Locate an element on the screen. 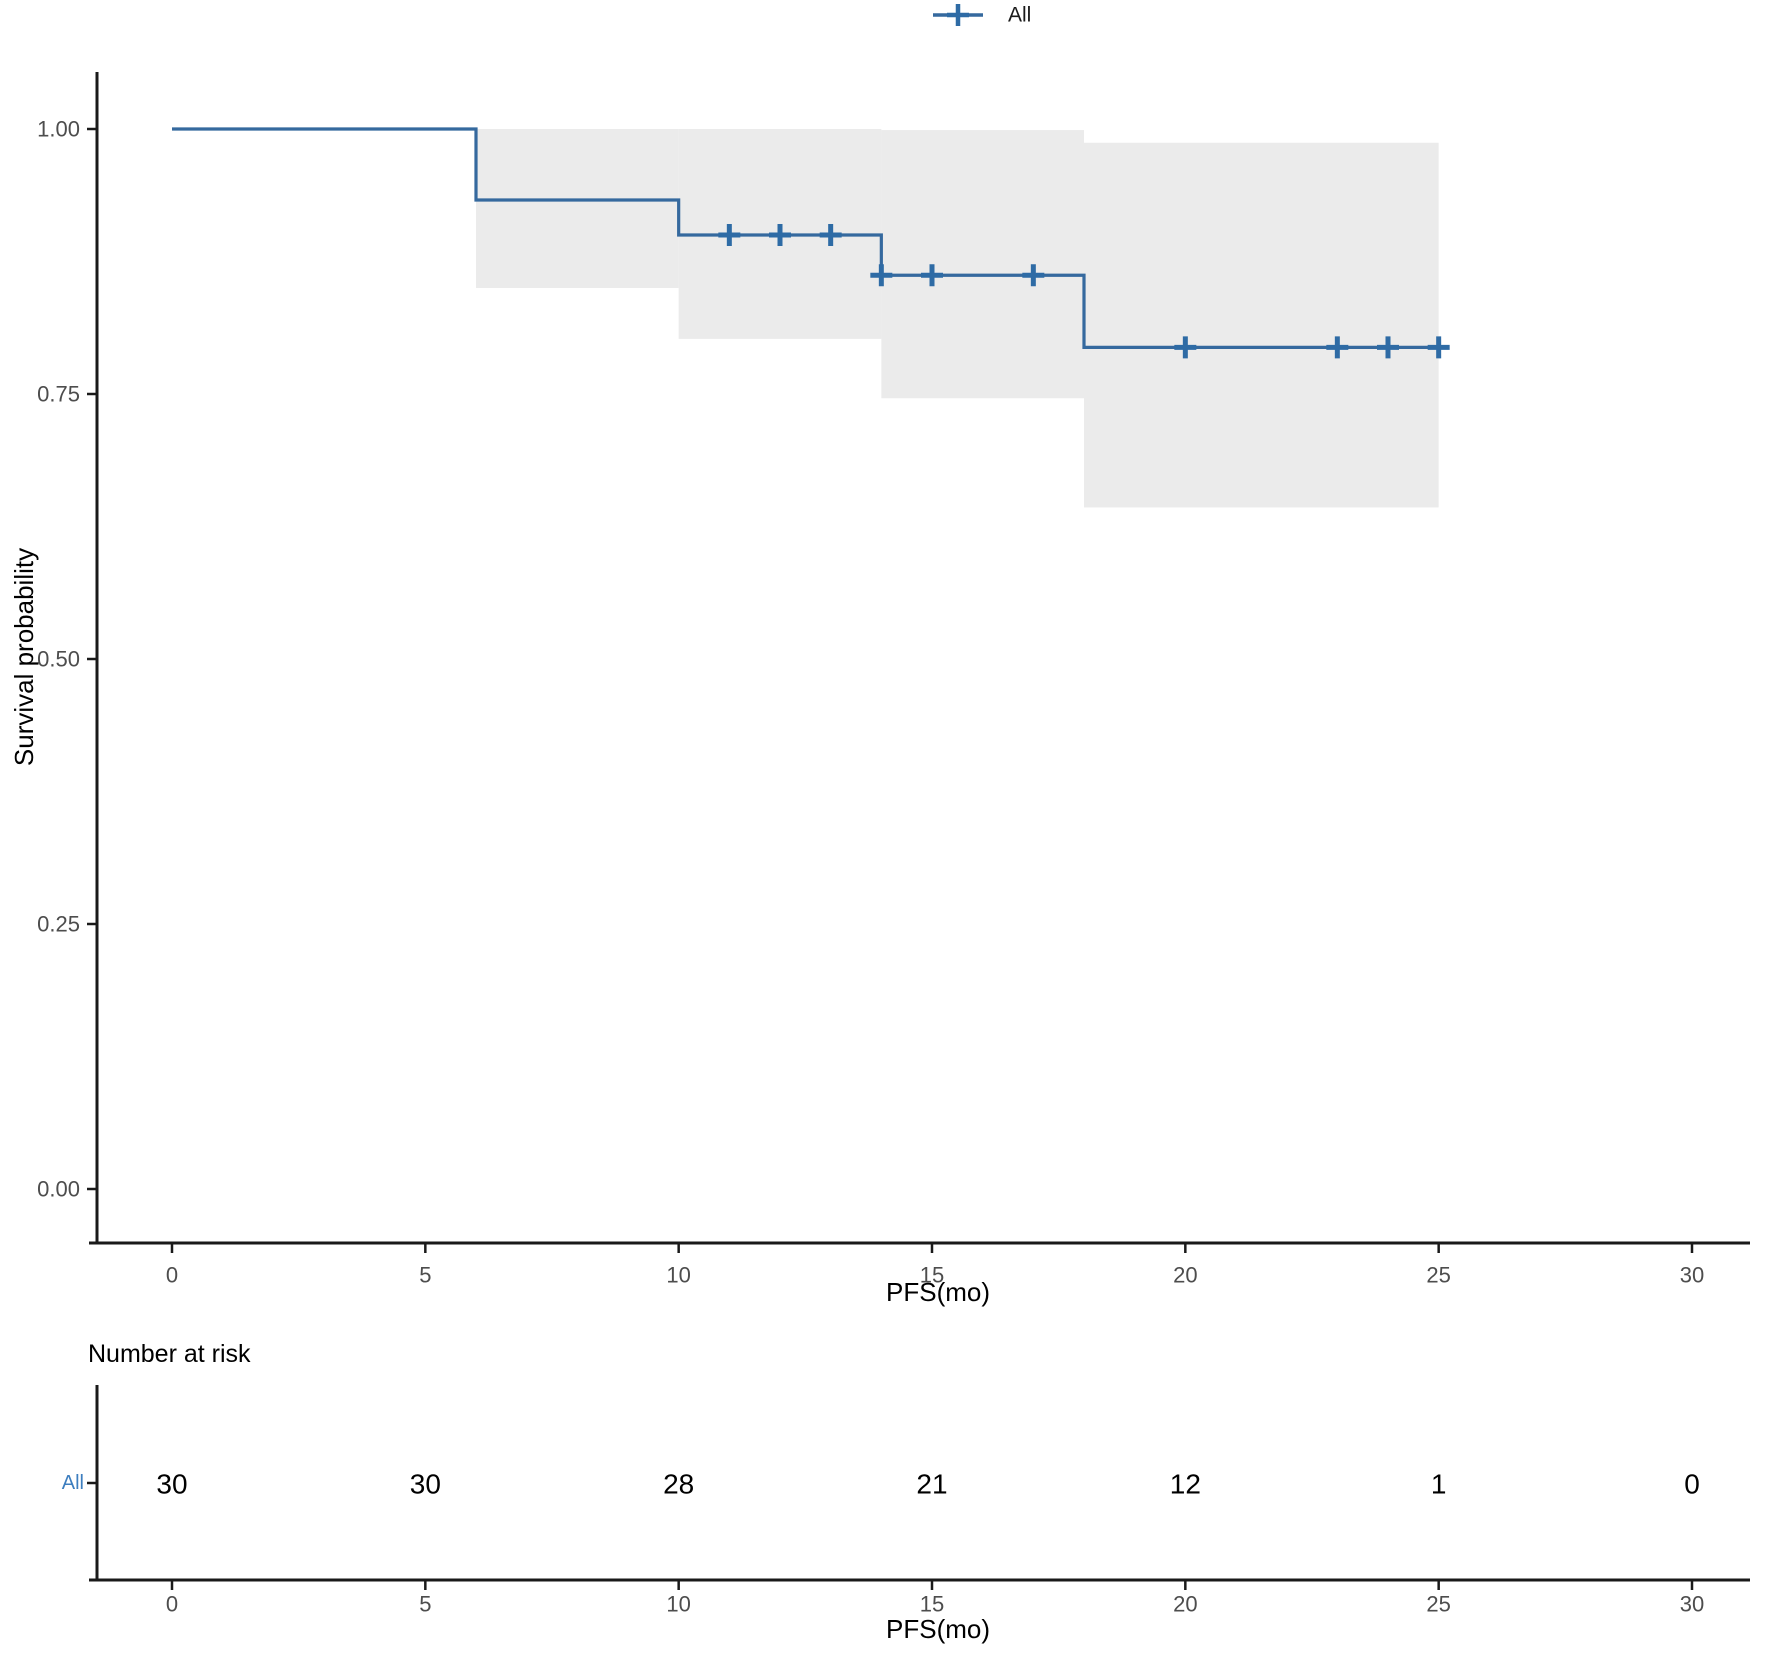 Image resolution: width=1772 pixels, height=1654 pixels. risk-count: 0 is located at coordinates (1692, 1484).